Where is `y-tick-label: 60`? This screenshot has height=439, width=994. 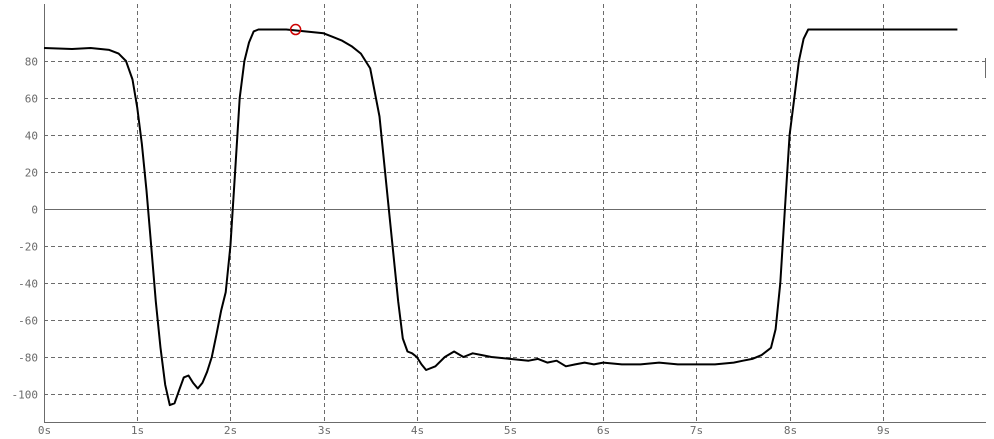 y-tick-label: 60 is located at coordinates (31, 99).